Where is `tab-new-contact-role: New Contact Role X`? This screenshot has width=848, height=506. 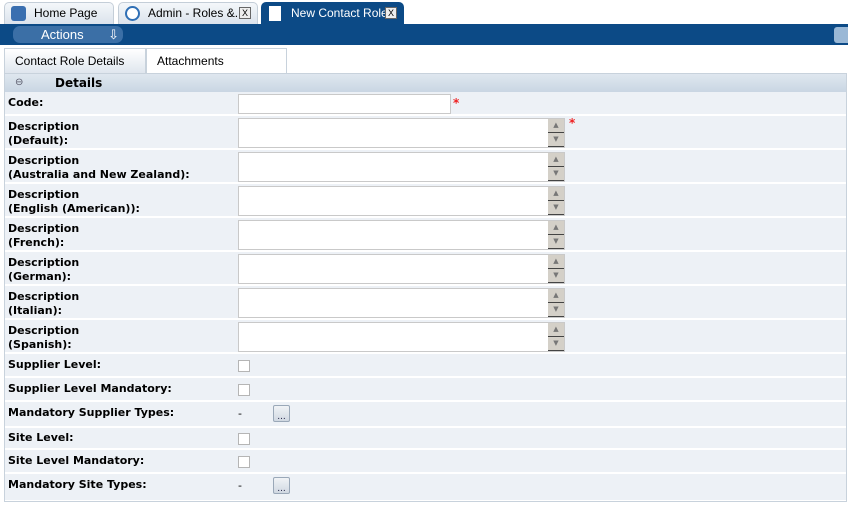
tab-new-contact-role: New Contact Role X is located at coordinates (332, 13).